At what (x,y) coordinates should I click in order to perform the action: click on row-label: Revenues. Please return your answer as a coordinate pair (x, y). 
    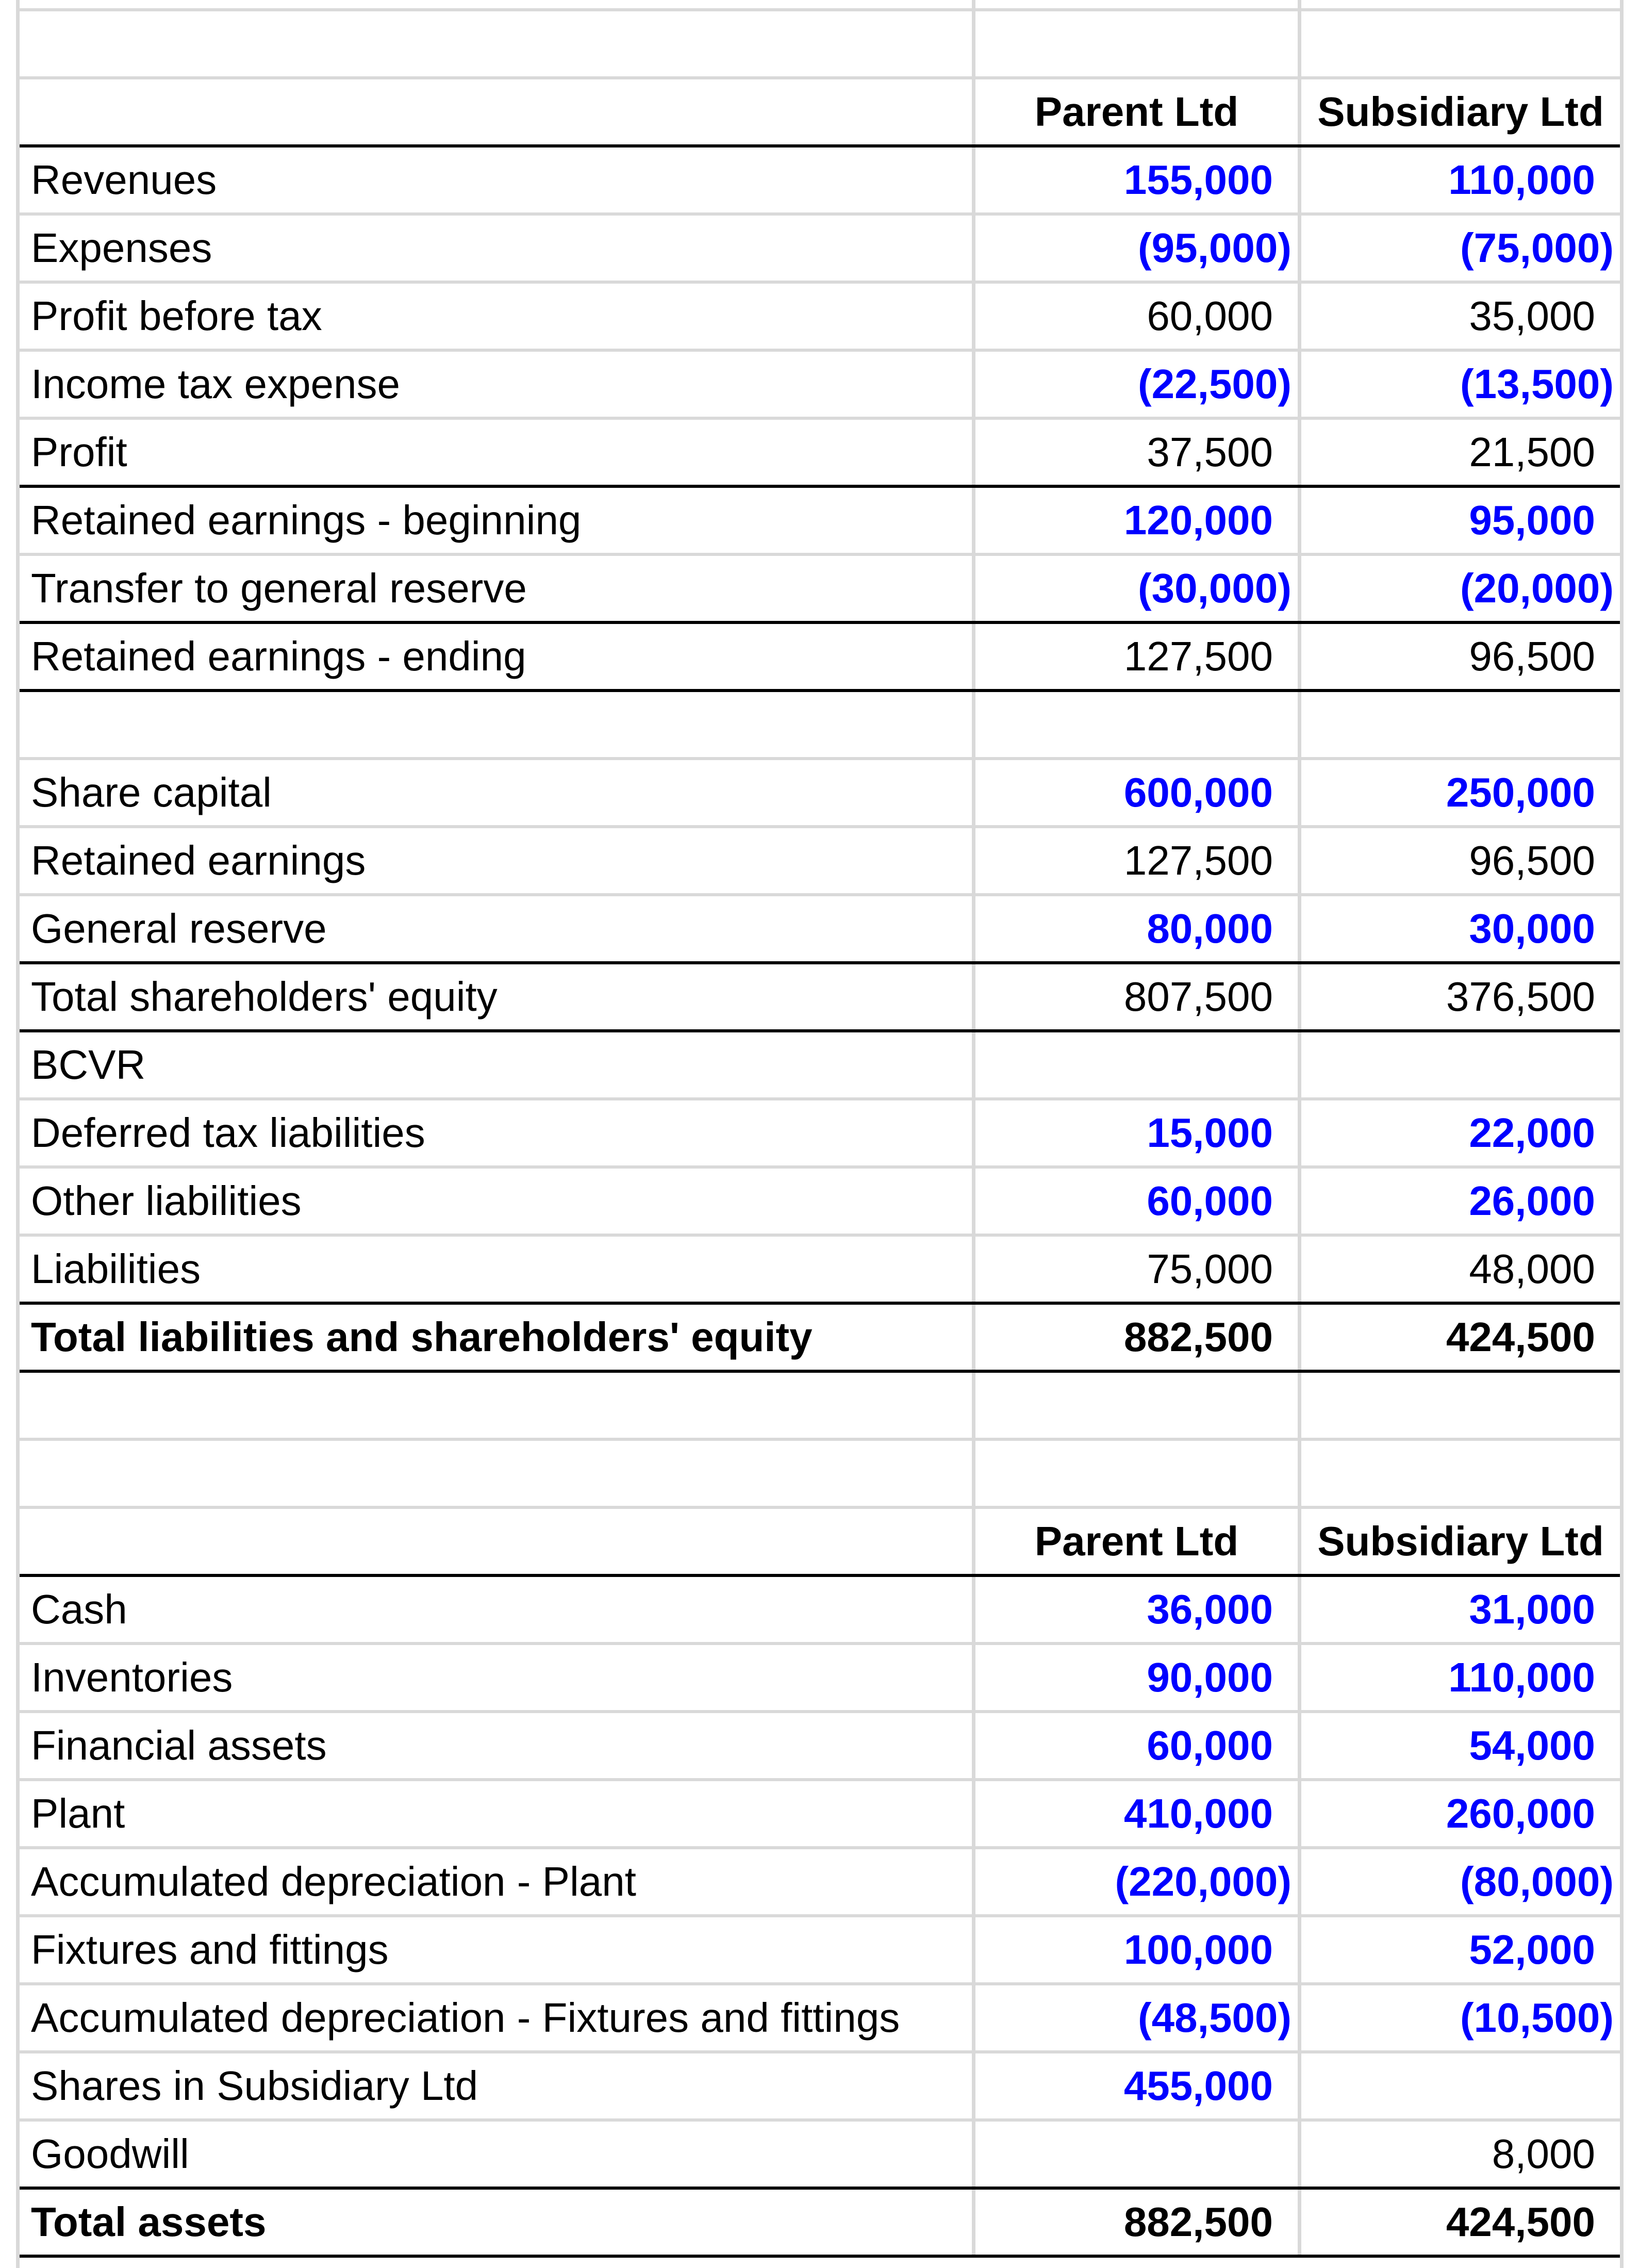
    Looking at the image, I should click on (498, 179).